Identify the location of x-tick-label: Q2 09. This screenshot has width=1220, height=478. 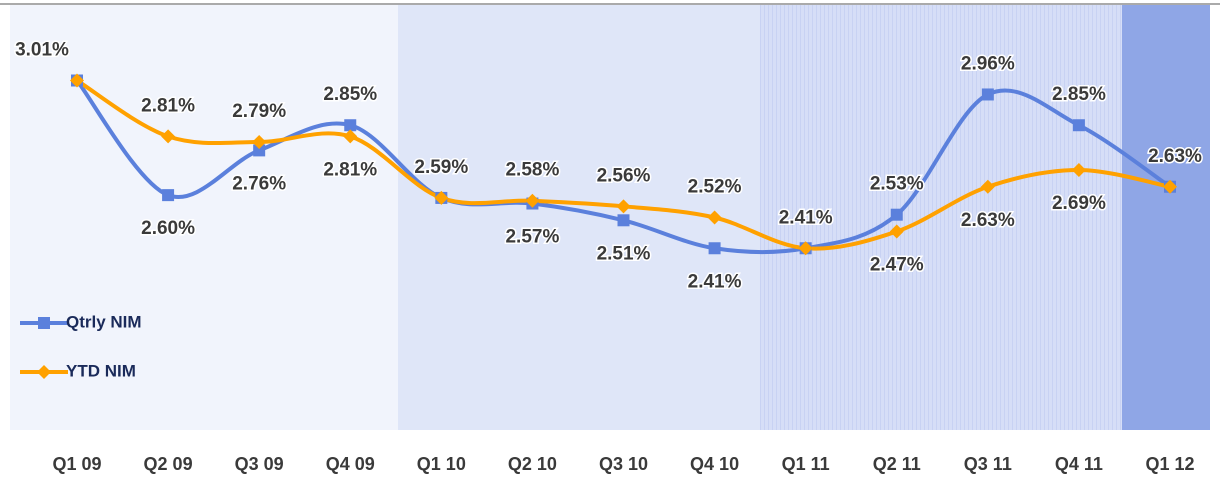
(168, 464).